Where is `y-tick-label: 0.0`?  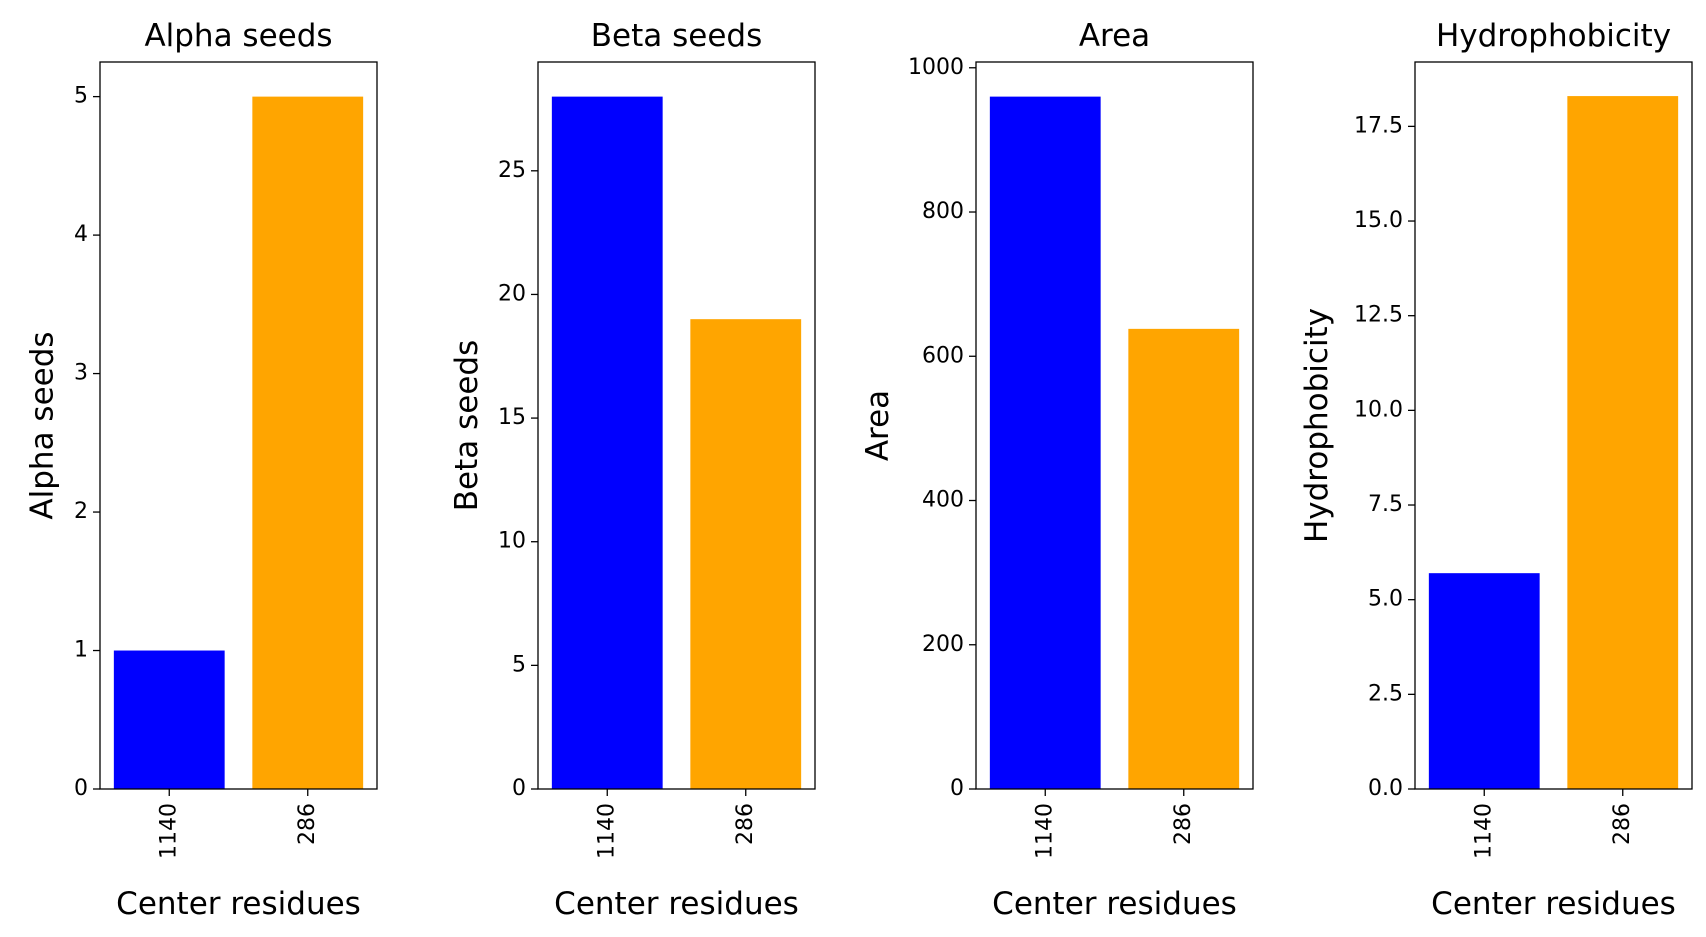 y-tick-label: 0.0 is located at coordinates (1385, 788).